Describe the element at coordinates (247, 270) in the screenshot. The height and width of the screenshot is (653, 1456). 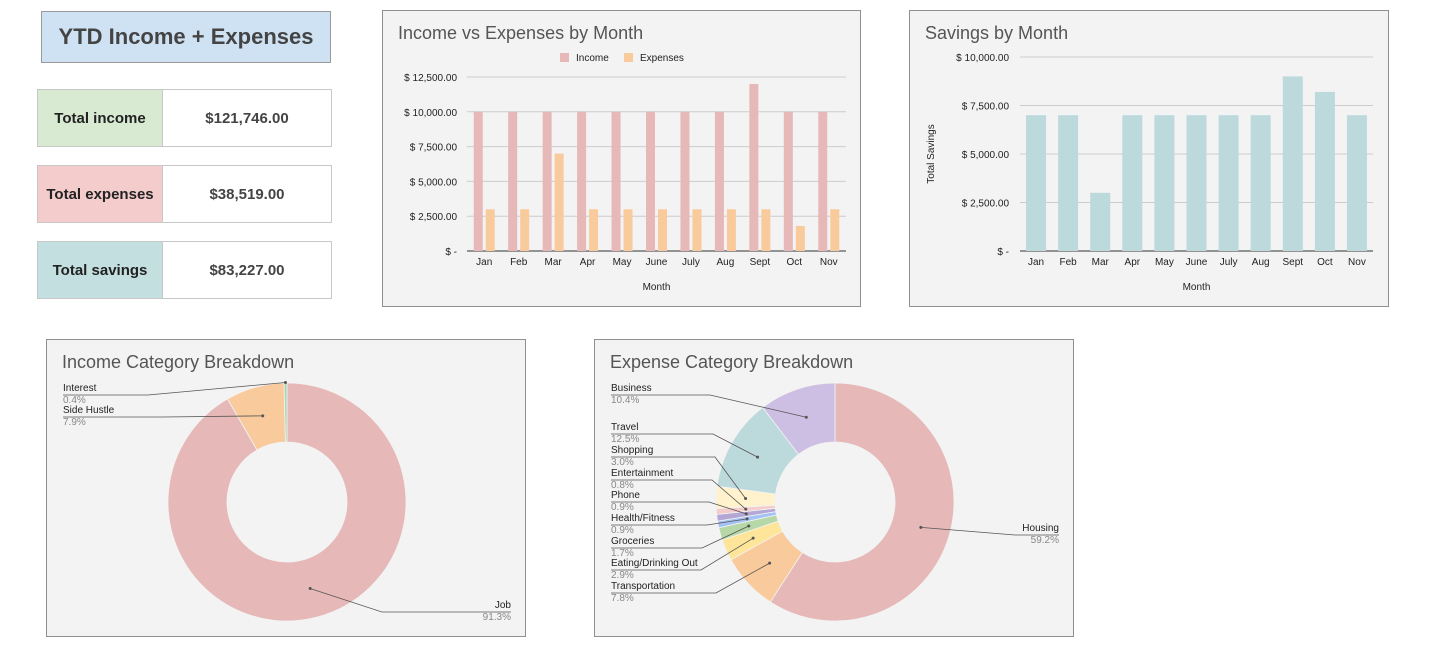
I see `total-savings-value: $83,227.00` at that location.